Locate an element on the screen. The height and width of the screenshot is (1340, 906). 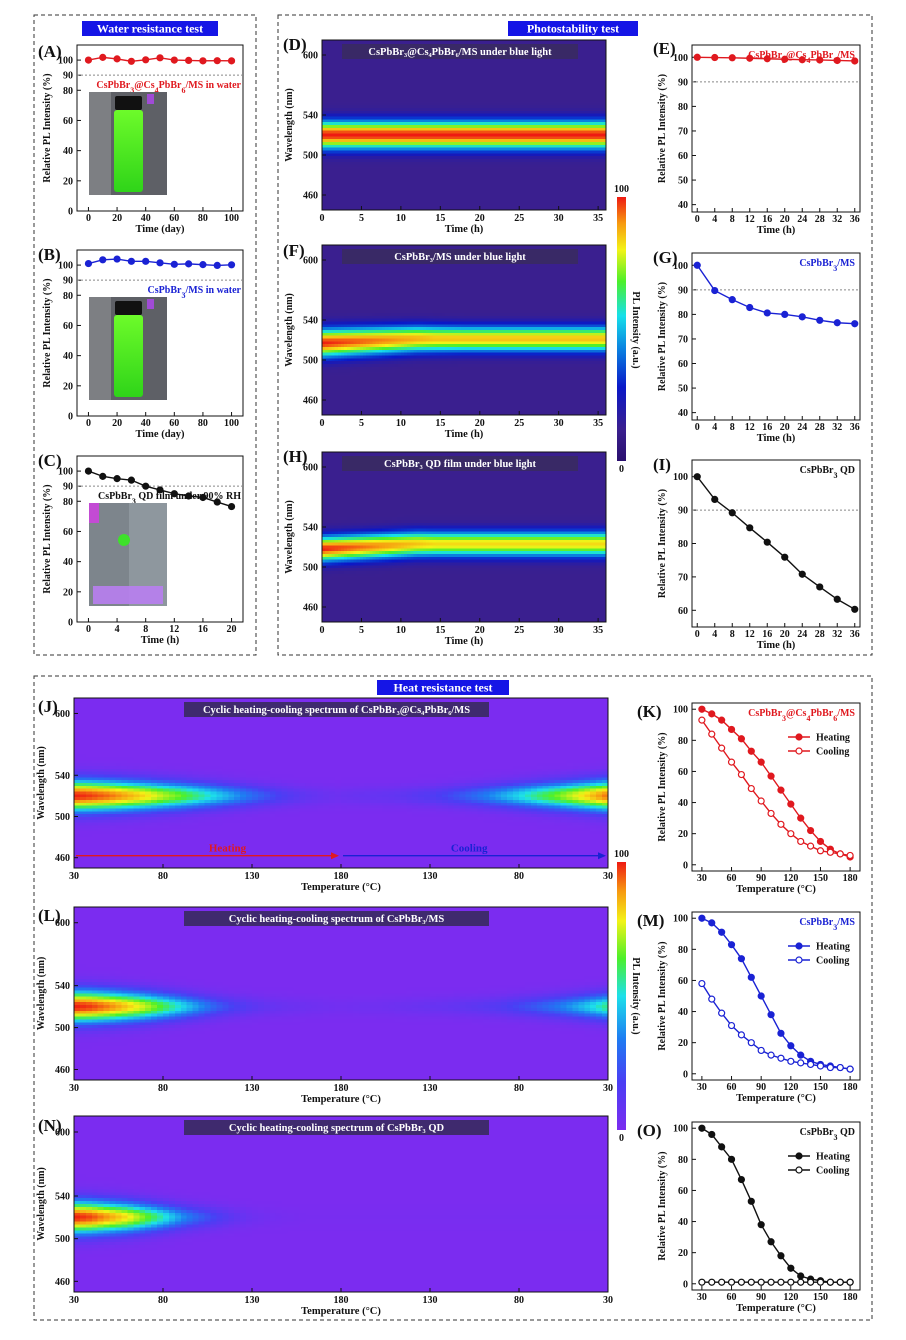
x-tick-label: 150 is located at coordinates (820, 1297).